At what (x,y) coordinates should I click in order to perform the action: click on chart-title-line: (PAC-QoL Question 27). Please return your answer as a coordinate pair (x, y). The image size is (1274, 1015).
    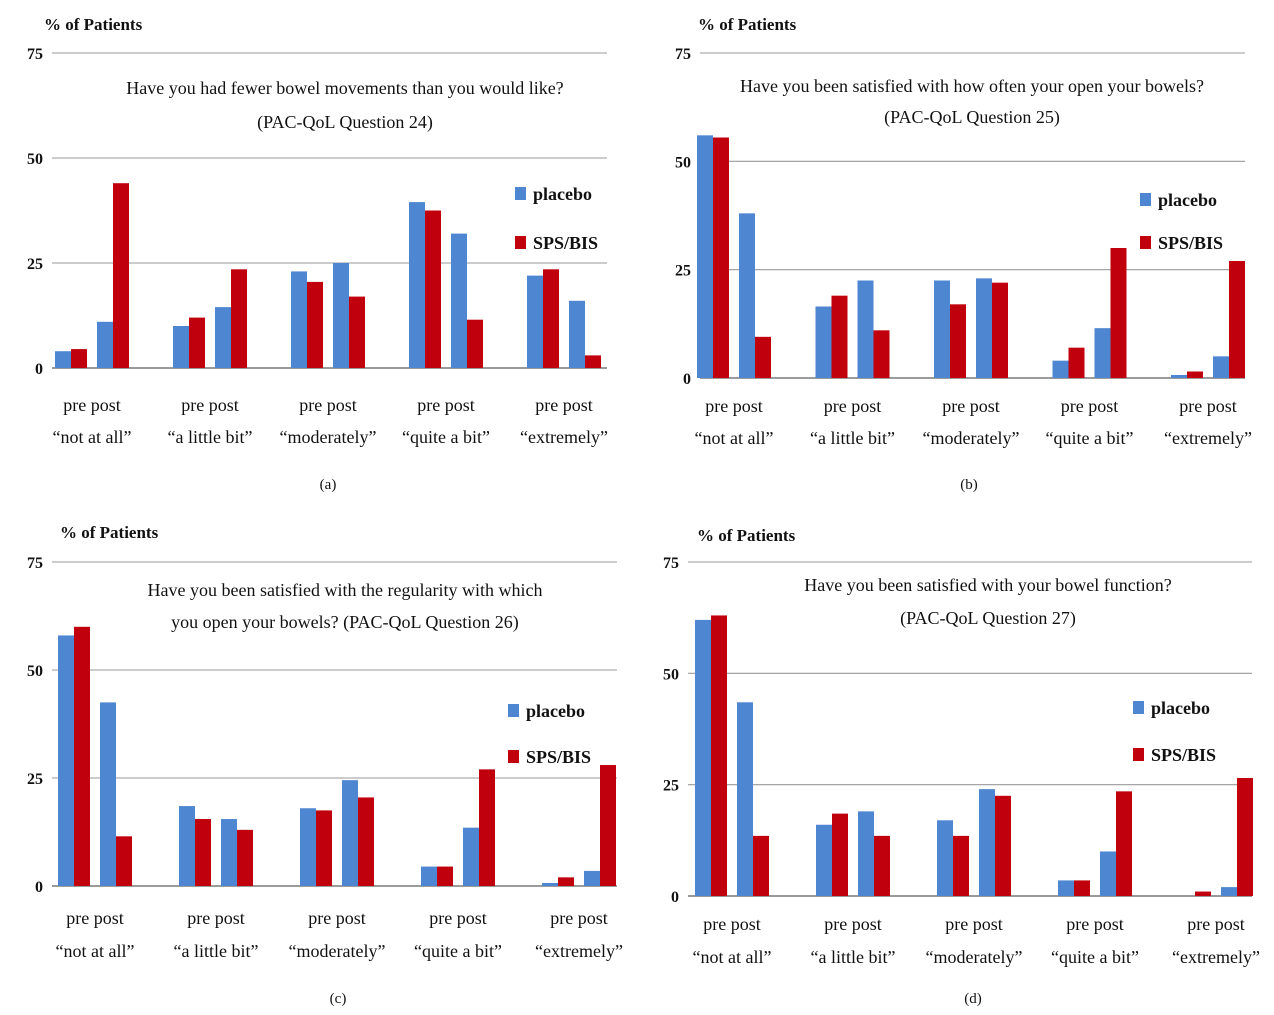
    Looking at the image, I should click on (988, 618).